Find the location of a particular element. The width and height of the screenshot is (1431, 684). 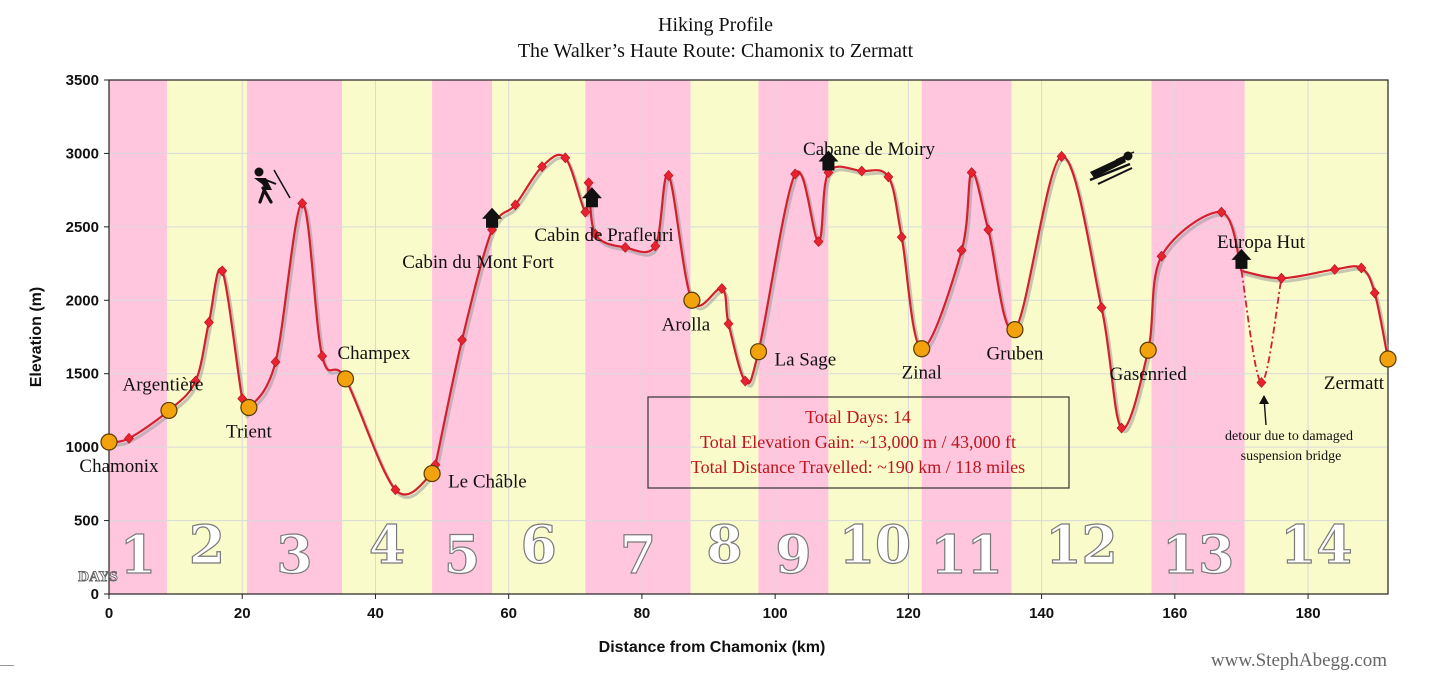

day-number-7: 7 is located at coordinates (638, 555).